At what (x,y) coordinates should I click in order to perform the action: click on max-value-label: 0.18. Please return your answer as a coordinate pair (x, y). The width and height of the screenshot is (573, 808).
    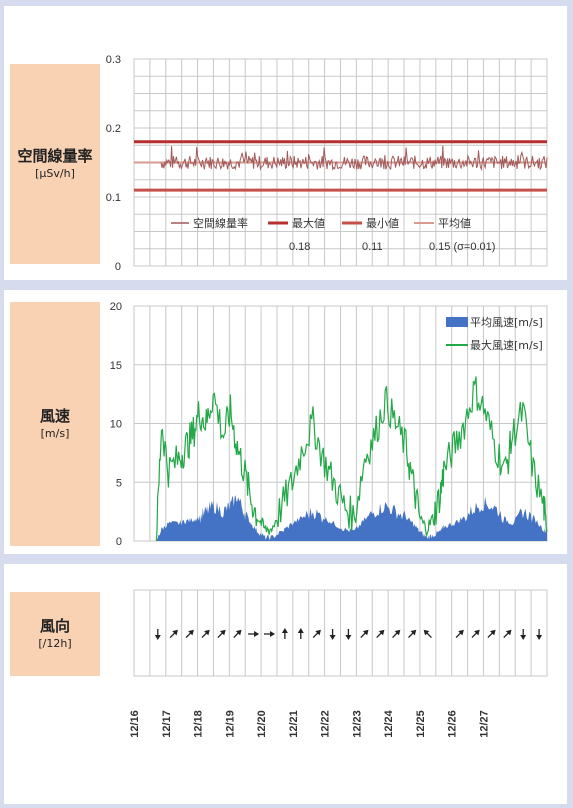
    Looking at the image, I should click on (299, 247).